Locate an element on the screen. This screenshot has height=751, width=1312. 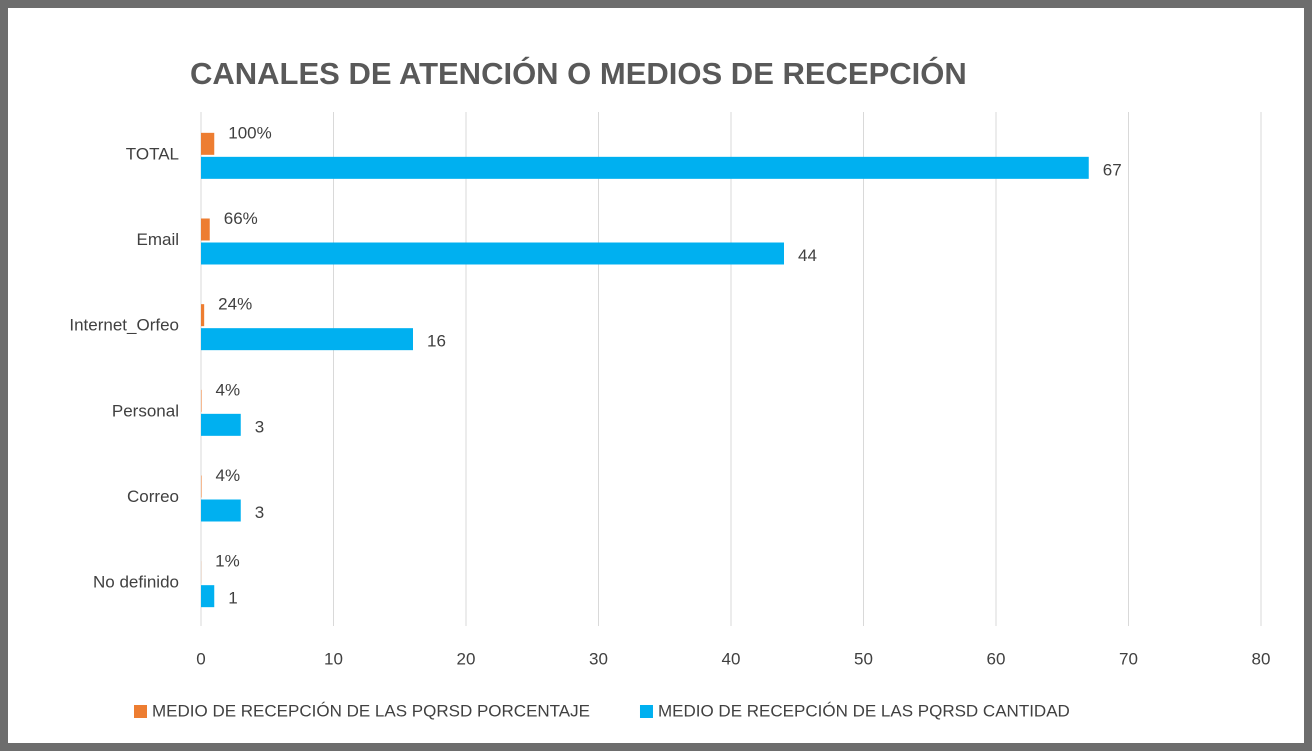
y-tick-label: TOTAL is located at coordinates (152, 153).